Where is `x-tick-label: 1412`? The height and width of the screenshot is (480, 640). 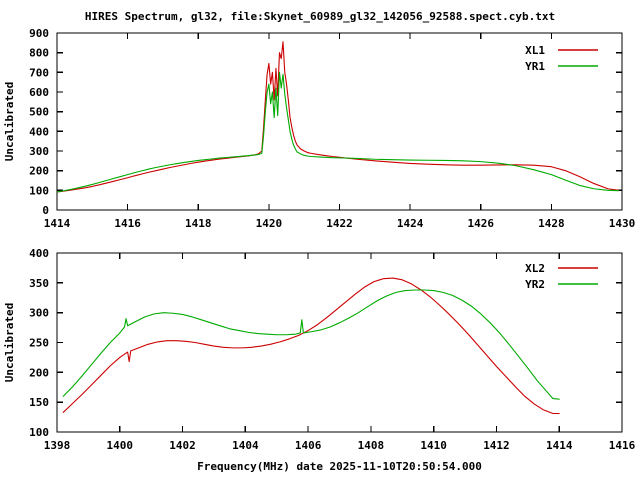 x-tick-label: 1412 is located at coordinates (496, 445).